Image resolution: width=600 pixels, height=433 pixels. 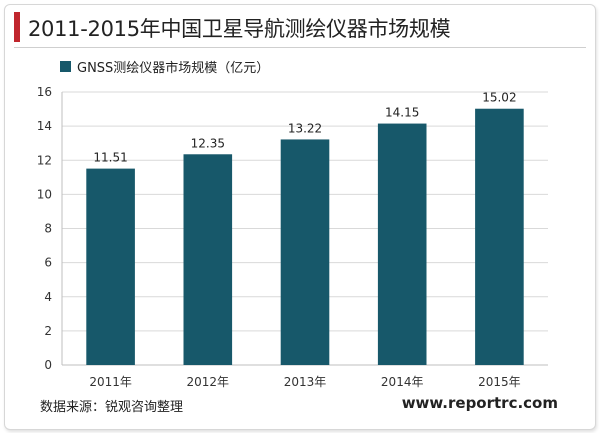 What do you see at coordinates (402, 382) in the screenshot?
I see `x-tick-label: 2014年` at bounding box center [402, 382].